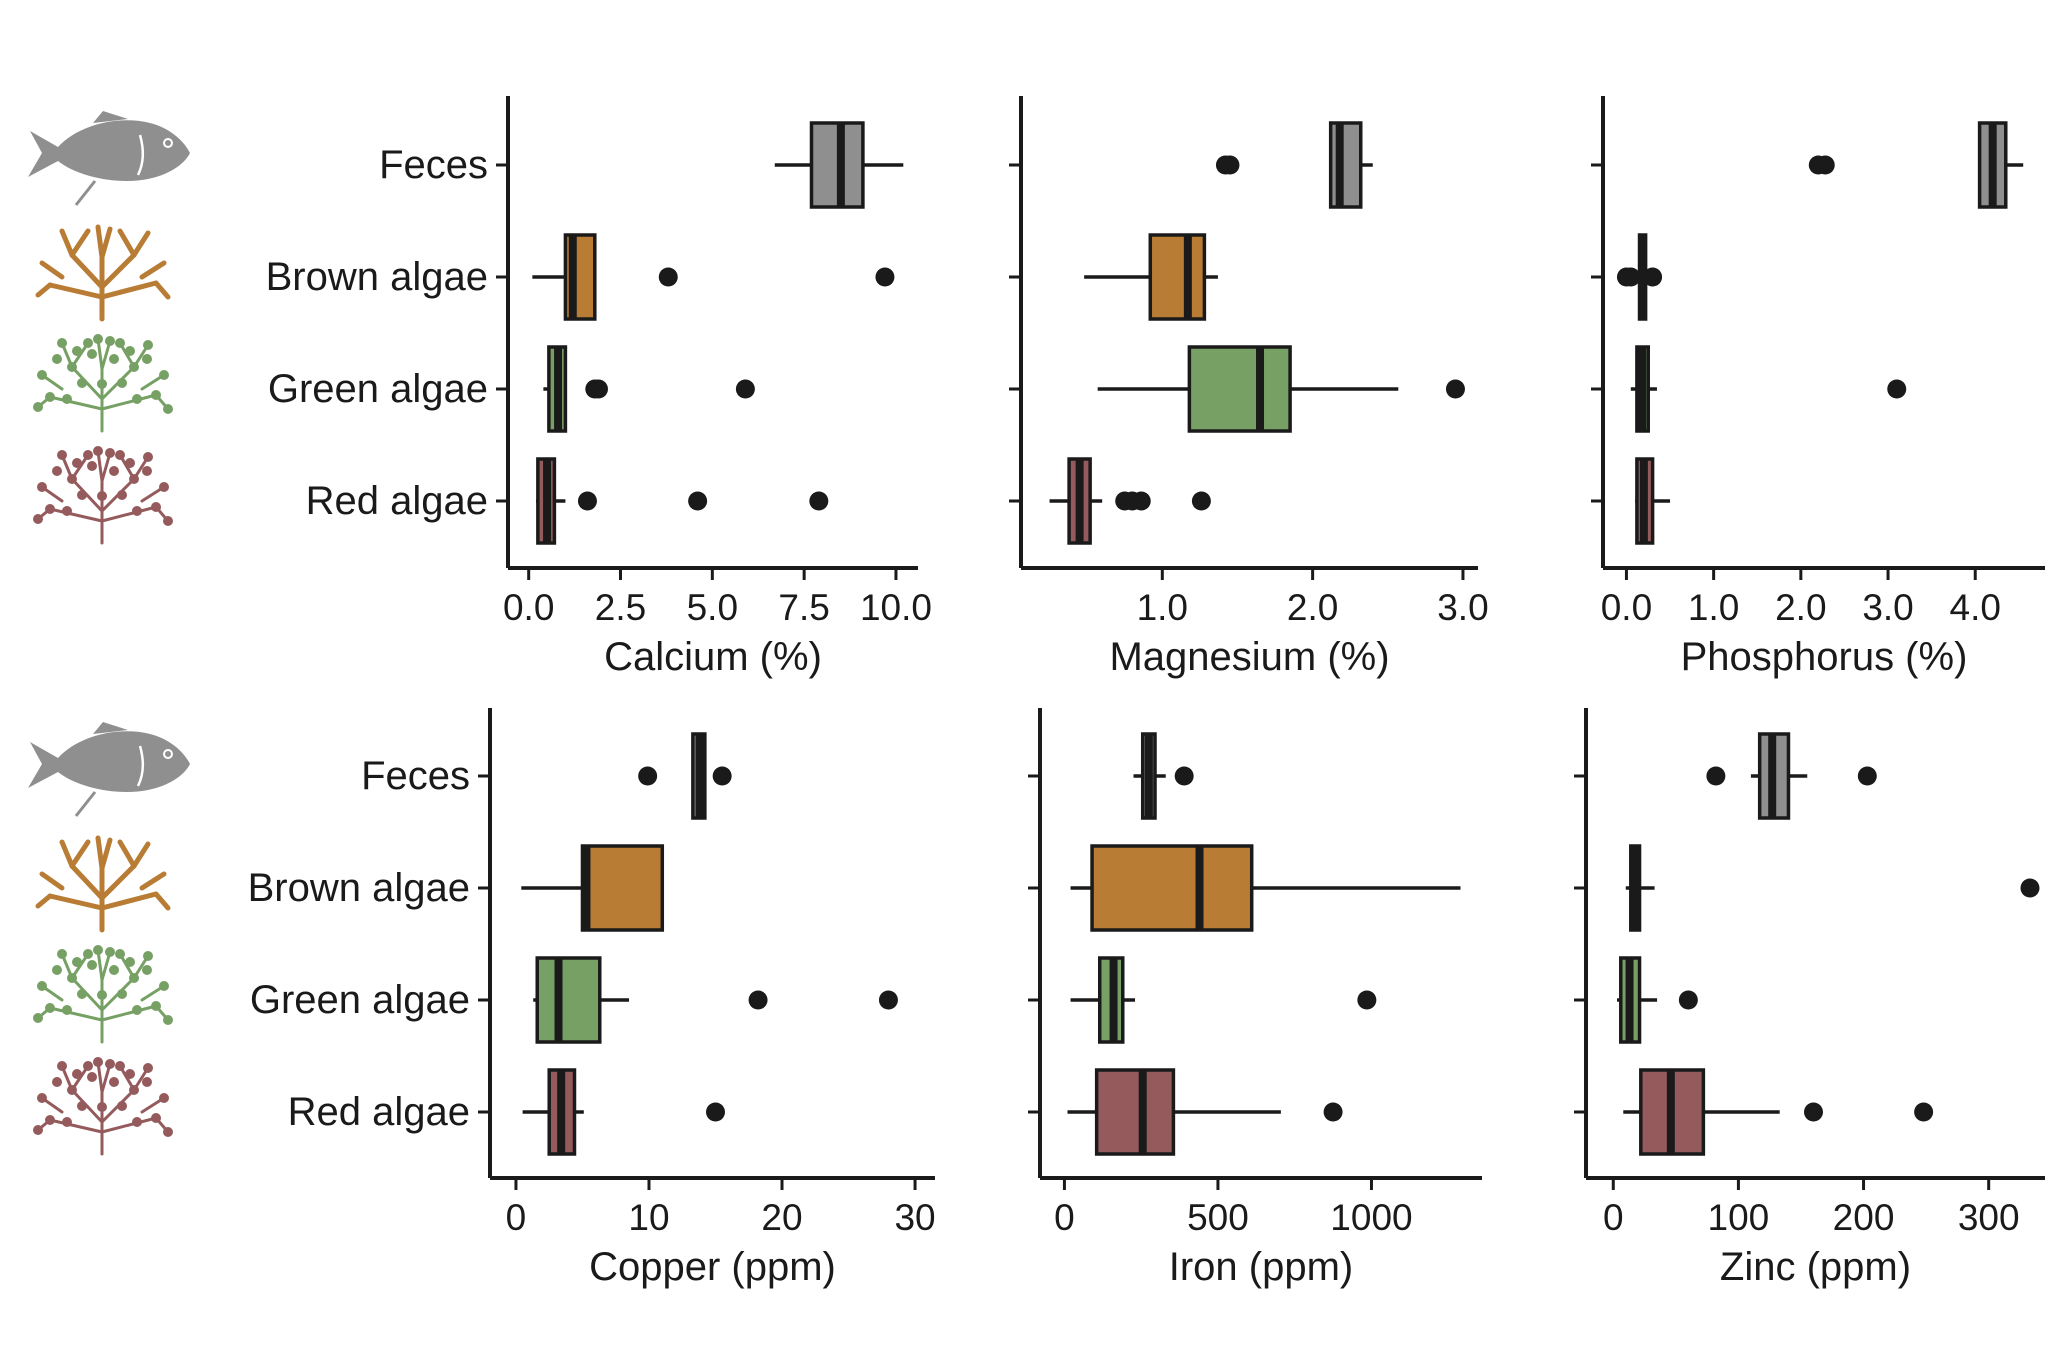 The width and height of the screenshot is (2055, 1358). Describe the element at coordinates (1218, 1217) in the screenshot. I see `x-tick-label: 500` at that location.